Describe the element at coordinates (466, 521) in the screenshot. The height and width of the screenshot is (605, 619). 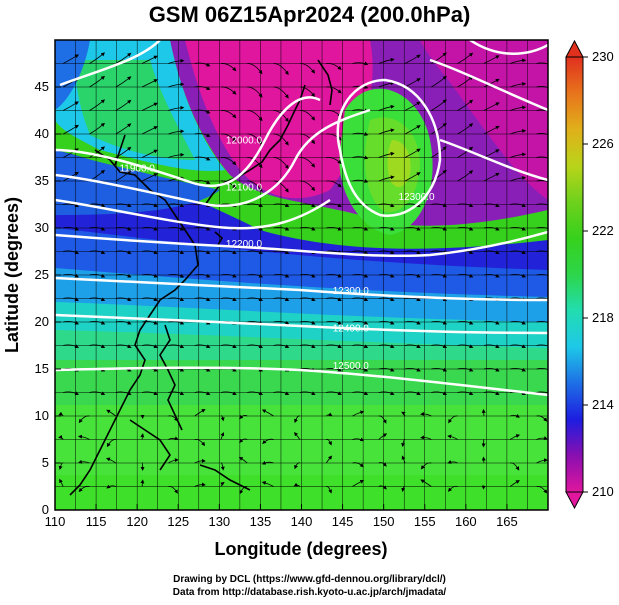
I see `x-tick-label: 160` at that location.